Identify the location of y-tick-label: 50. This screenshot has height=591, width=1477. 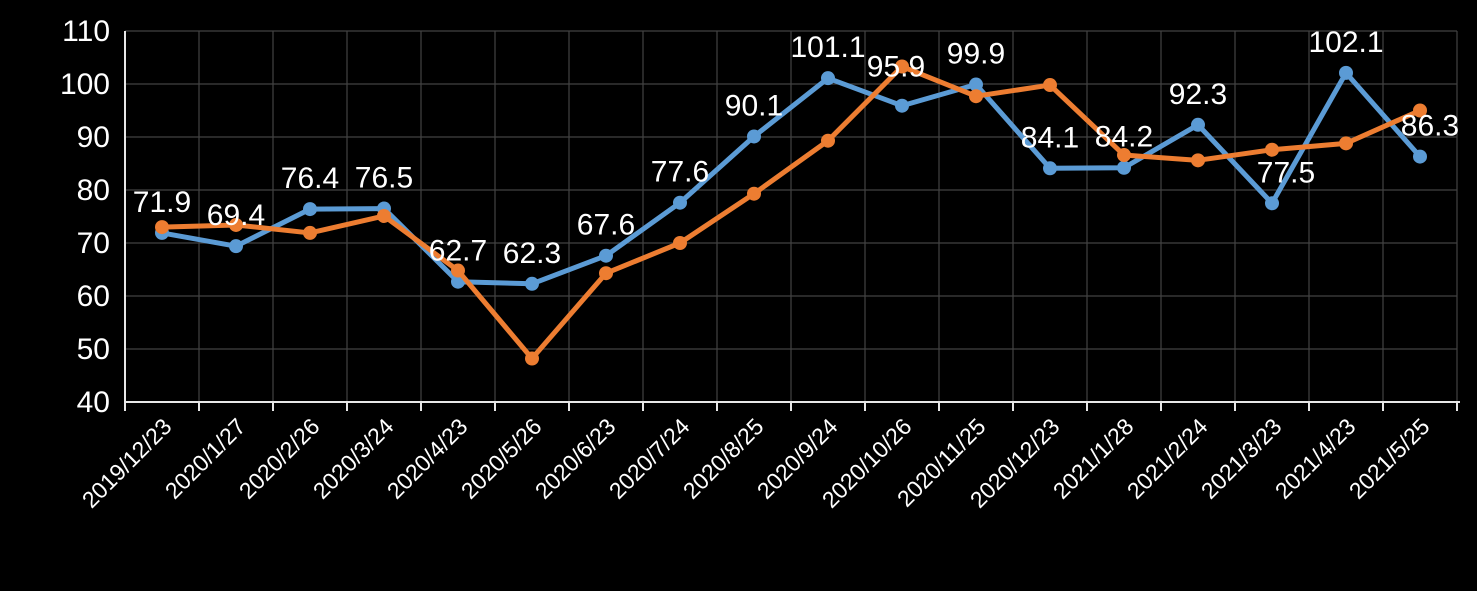
(93, 349).